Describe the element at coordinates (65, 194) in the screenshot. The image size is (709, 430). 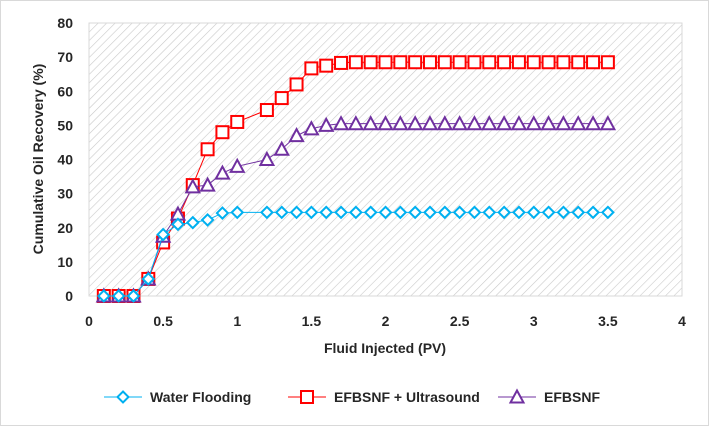
I see `y-tick-label: 30` at that location.